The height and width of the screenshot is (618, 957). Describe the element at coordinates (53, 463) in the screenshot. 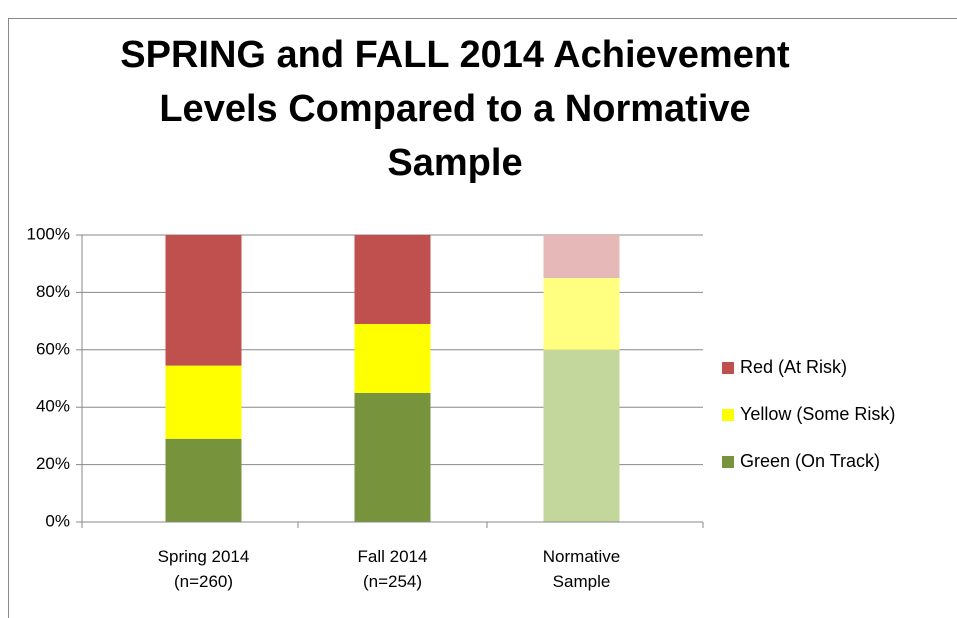

I see `y-tick-label: 20%` at that location.